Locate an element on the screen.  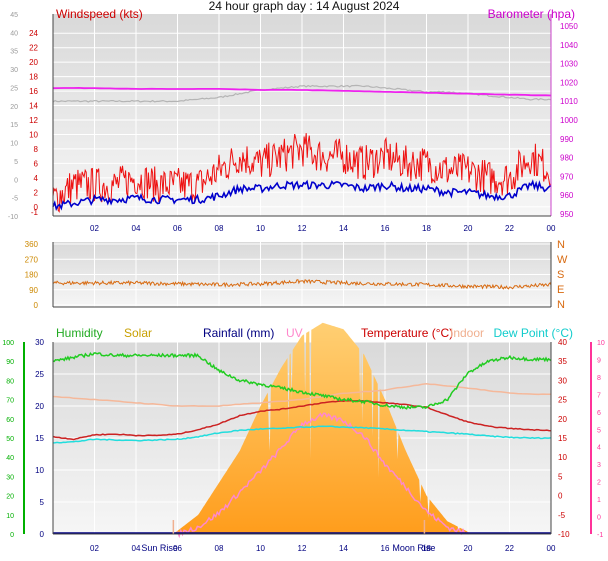
humidity-tick-label: 100 is located at coordinates (8, 343).